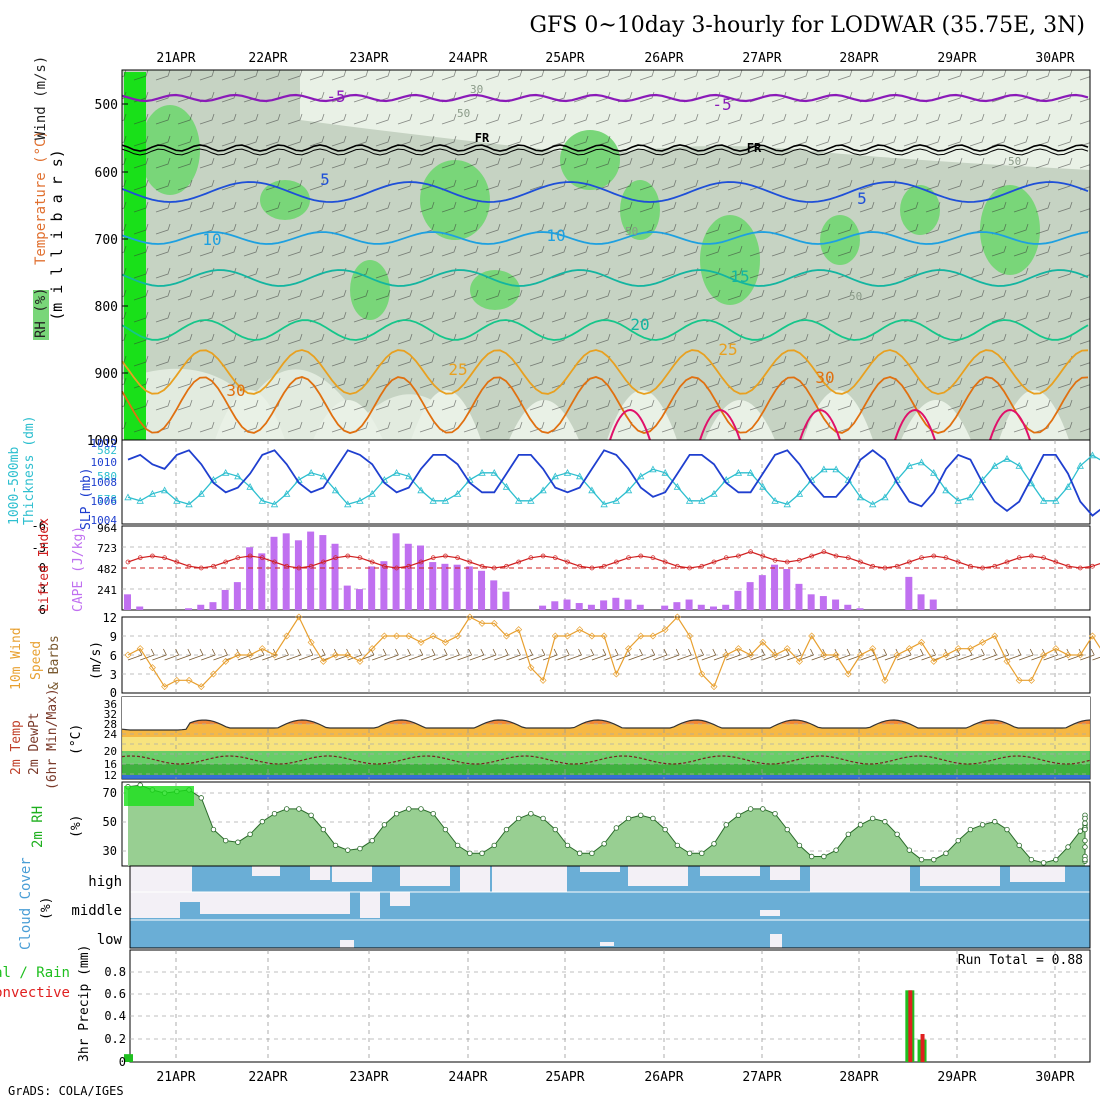 The width and height of the screenshot is (1100, 1100). What do you see at coordinates (956, 1077) in the screenshot?
I see `date-label-bottom: 29APR` at bounding box center [956, 1077].